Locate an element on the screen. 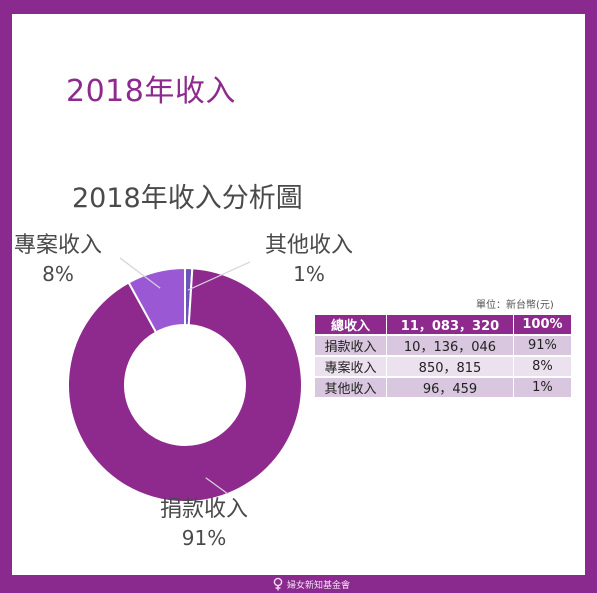  footer-logo-text: 婦女新知基金會 is located at coordinates (319, 585).